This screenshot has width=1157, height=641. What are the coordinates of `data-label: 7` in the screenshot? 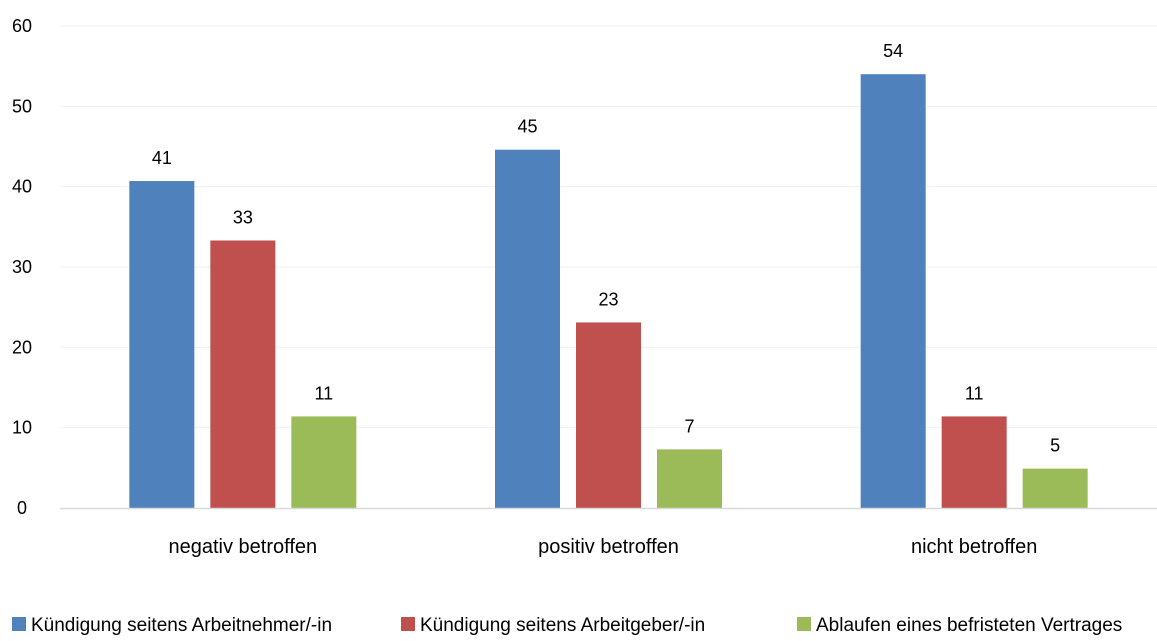 It's located at (689, 426).